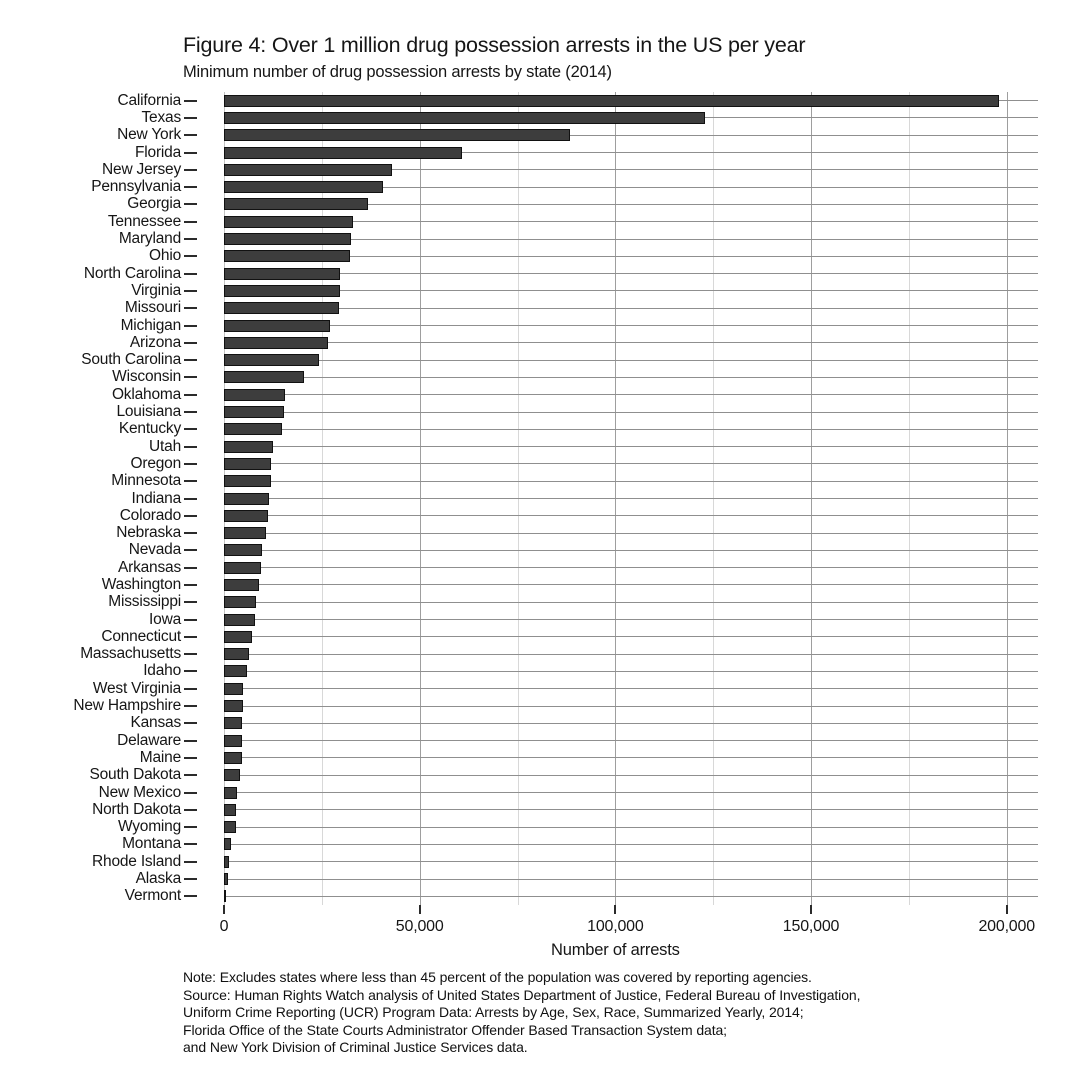 Image resolution: width=1080 pixels, height=1080 pixels. Describe the element at coordinates (224, 926) in the screenshot. I see `x-axis-tick-label: 0` at that location.